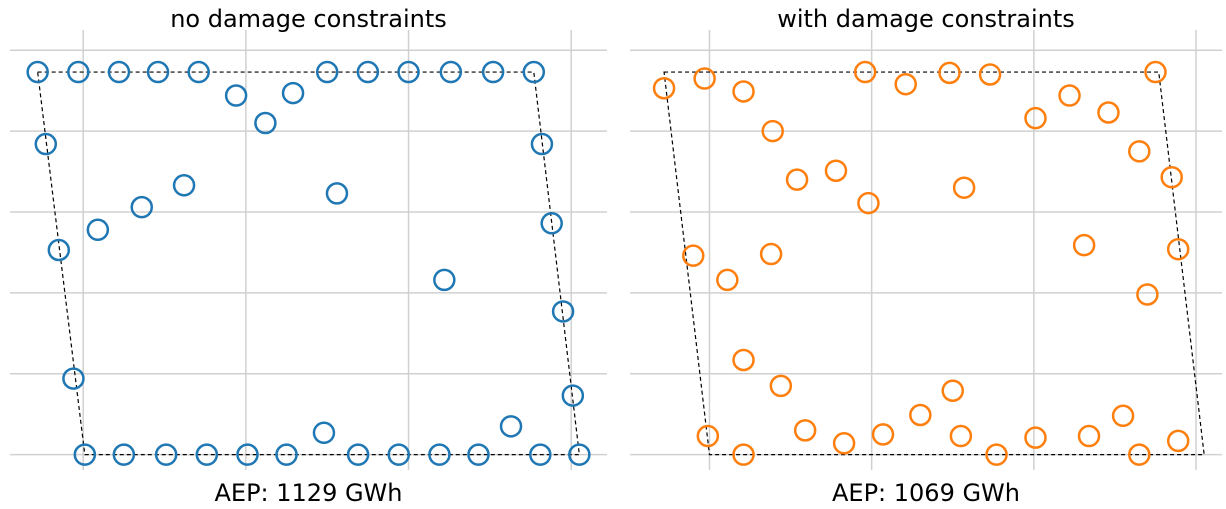 The width and height of the screenshot is (1226, 509). I want to click on chart-title: with damage constraints, so click(926, 19).